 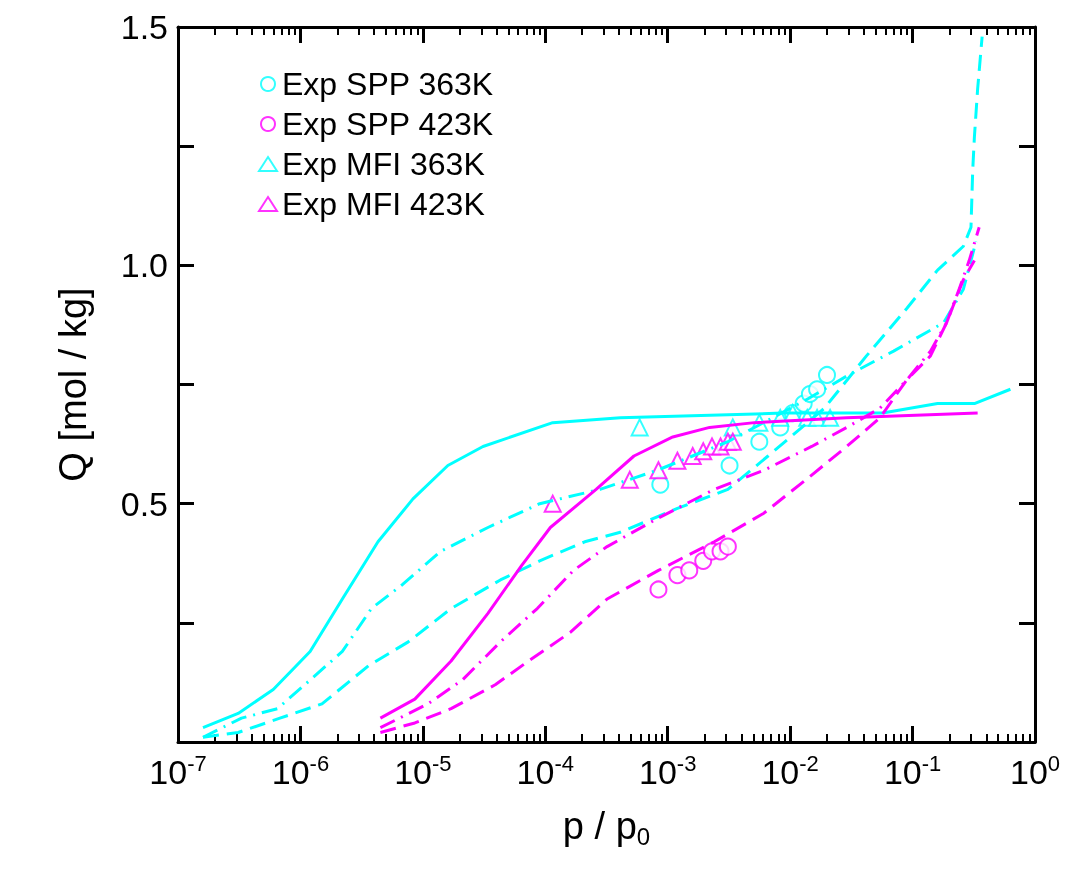 What do you see at coordinates (73, 384) in the screenshot?
I see `y-axis-title: Q [mol / kg]` at bounding box center [73, 384].